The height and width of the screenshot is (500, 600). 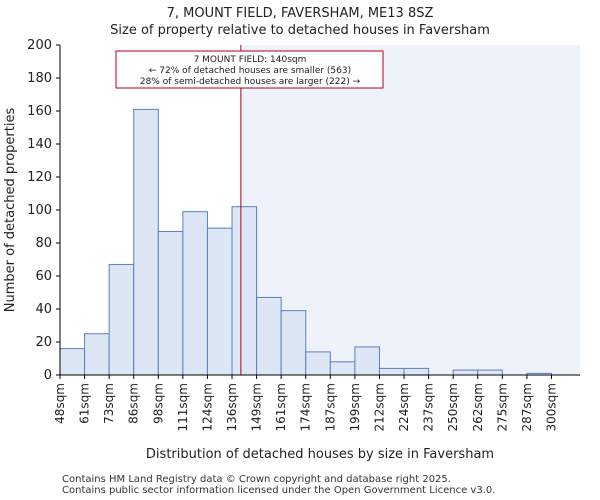 I want to click on x-tick-label: 262sqm, so click(x=478, y=407).